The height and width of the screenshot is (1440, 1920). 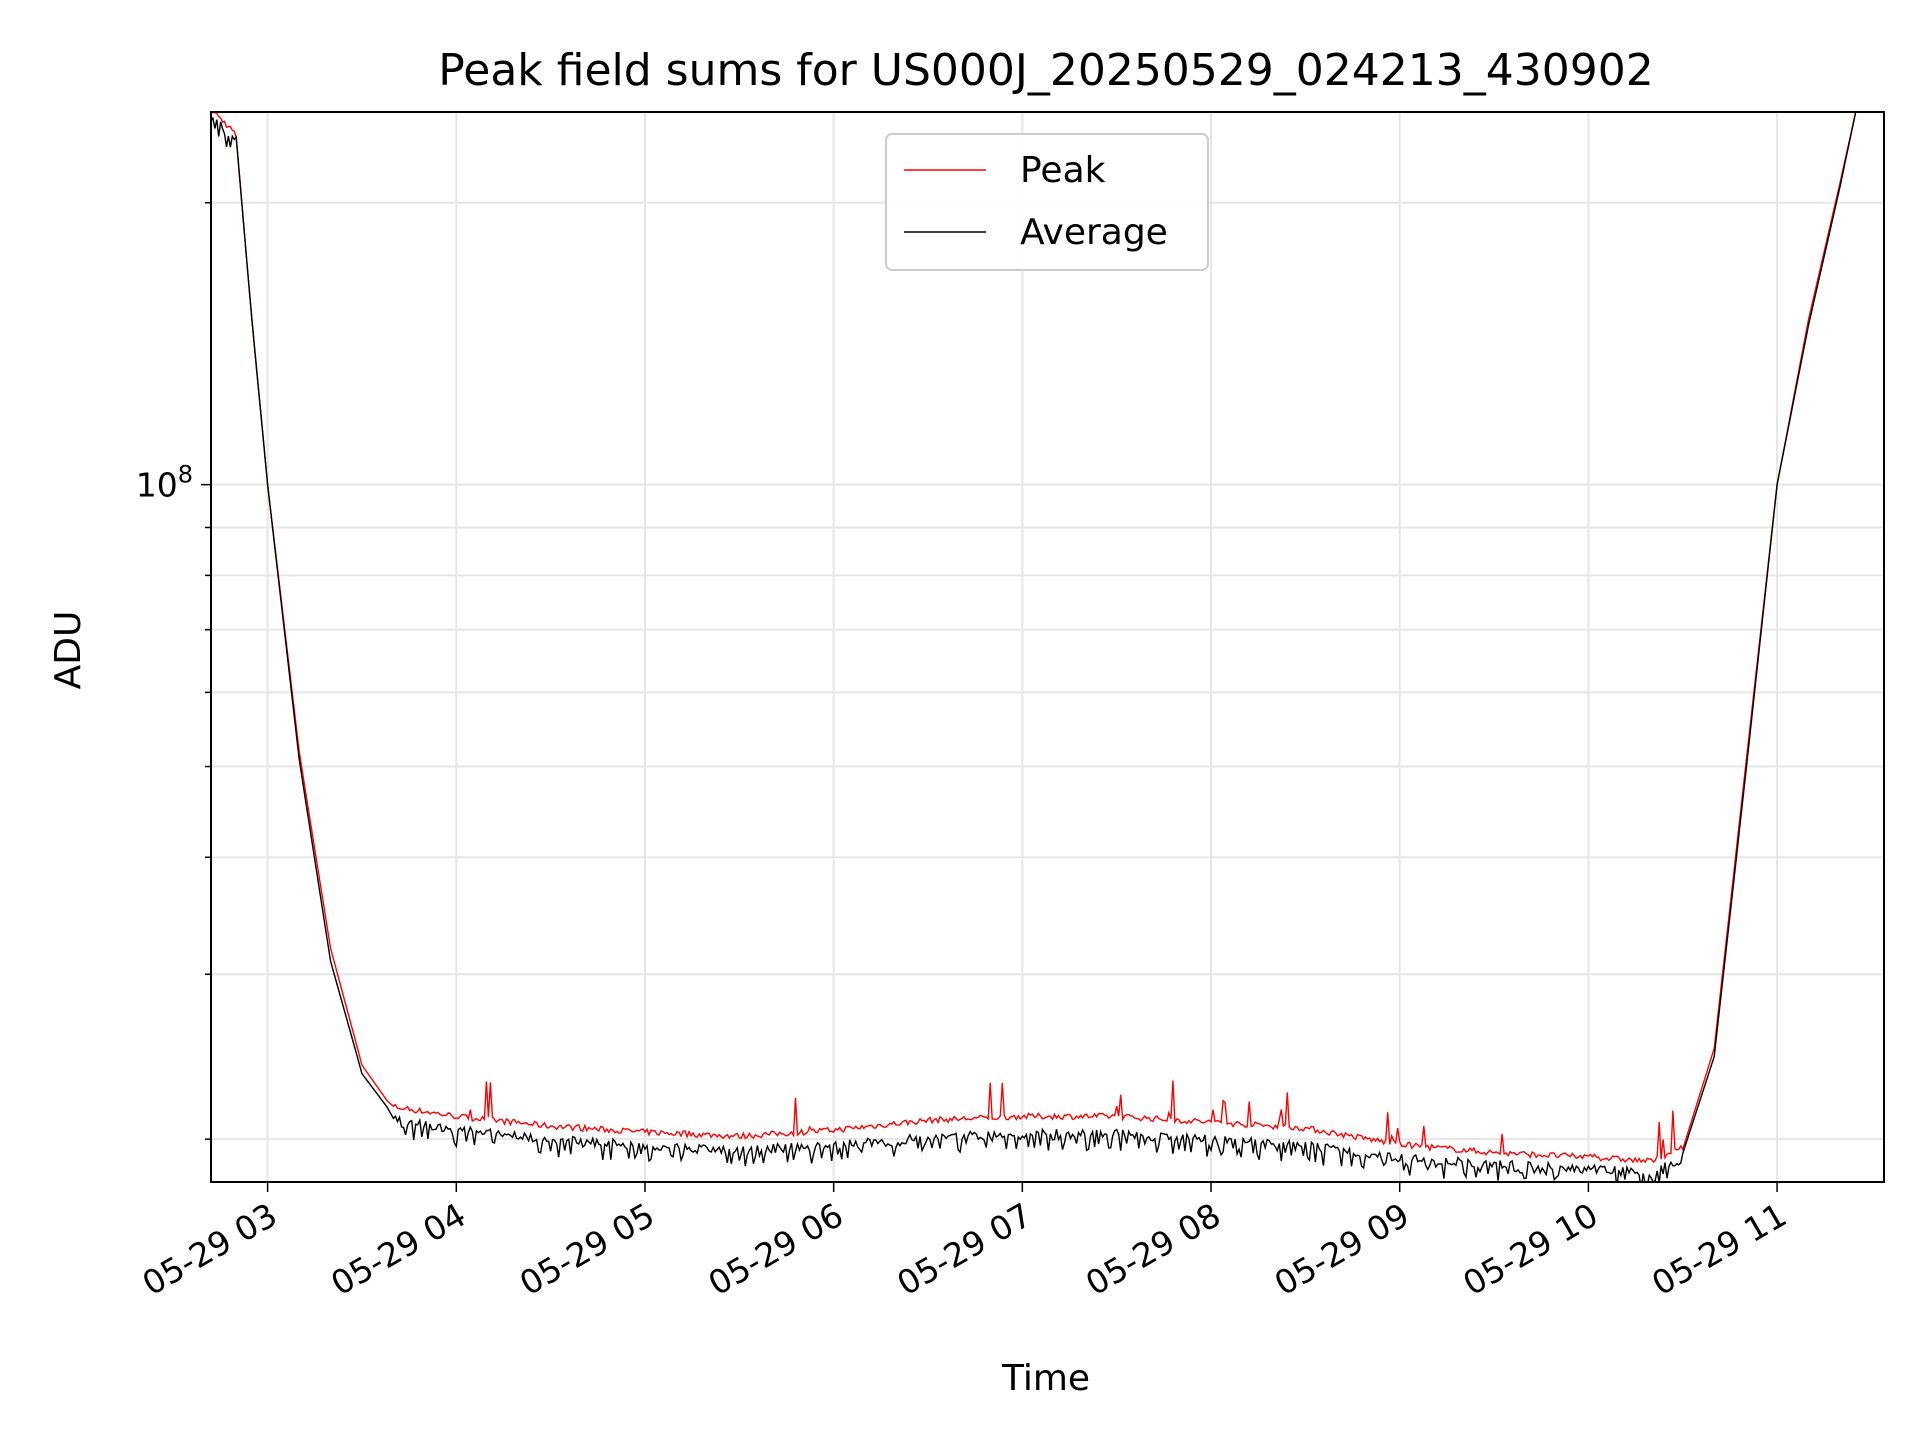 What do you see at coordinates (587, 1249) in the screenshot?
I see `x-tick-label: 05-29 05` at bounding box center [587, 1249].